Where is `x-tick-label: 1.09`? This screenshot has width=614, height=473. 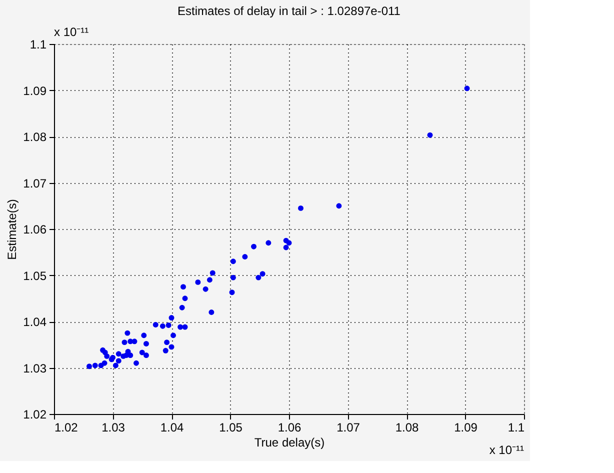
x-tick-label: 1.09 is located at coordinates (466, 427).